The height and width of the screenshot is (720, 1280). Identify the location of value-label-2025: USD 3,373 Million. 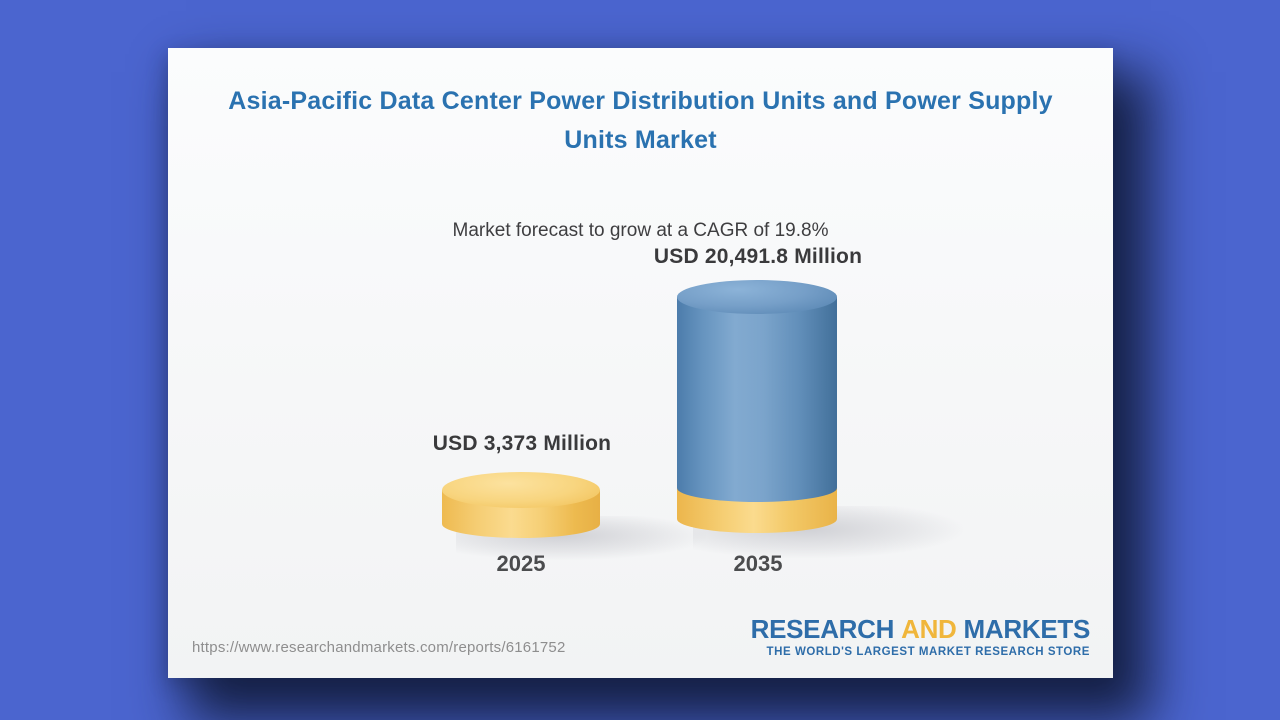
(522, 443).